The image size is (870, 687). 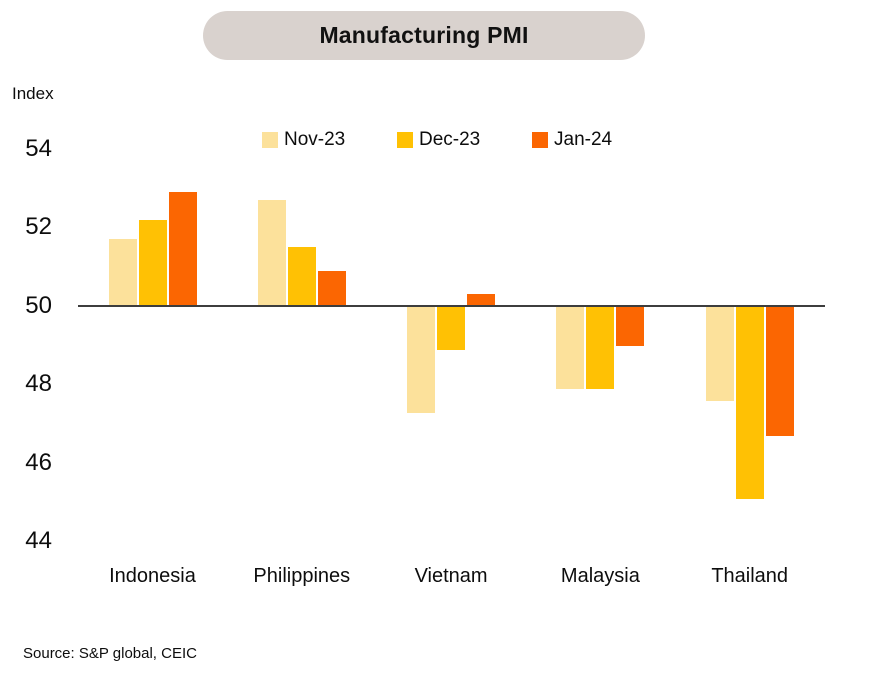 What do you see at coordinates (450, 139) in the screenshot?
I see `legend-label-dec-23: Dec-23` at bounding box center [450, 139].